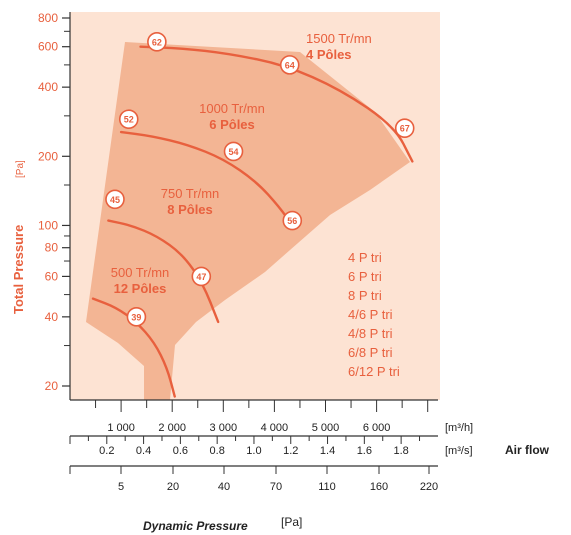 Image resolution: width=571 pixels, height=535 pixels. Describe the element at coordinates (377, 428) in the screenshot. I see `x-m3h-label-6000: 6 000` at that location.